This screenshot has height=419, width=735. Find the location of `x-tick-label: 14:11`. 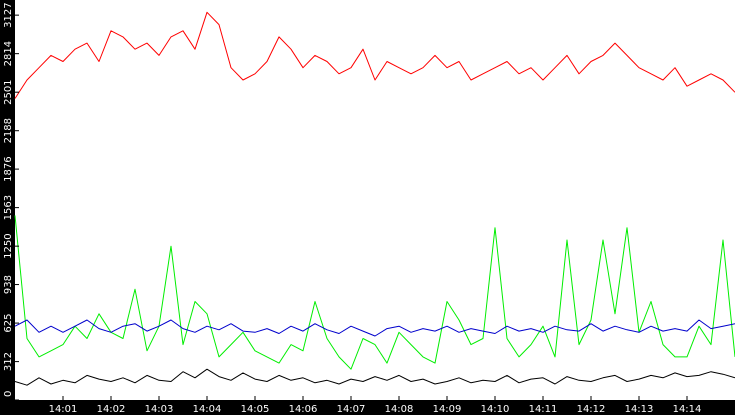

x-tick-label: 14:11 is located at coordinates (543, 409).